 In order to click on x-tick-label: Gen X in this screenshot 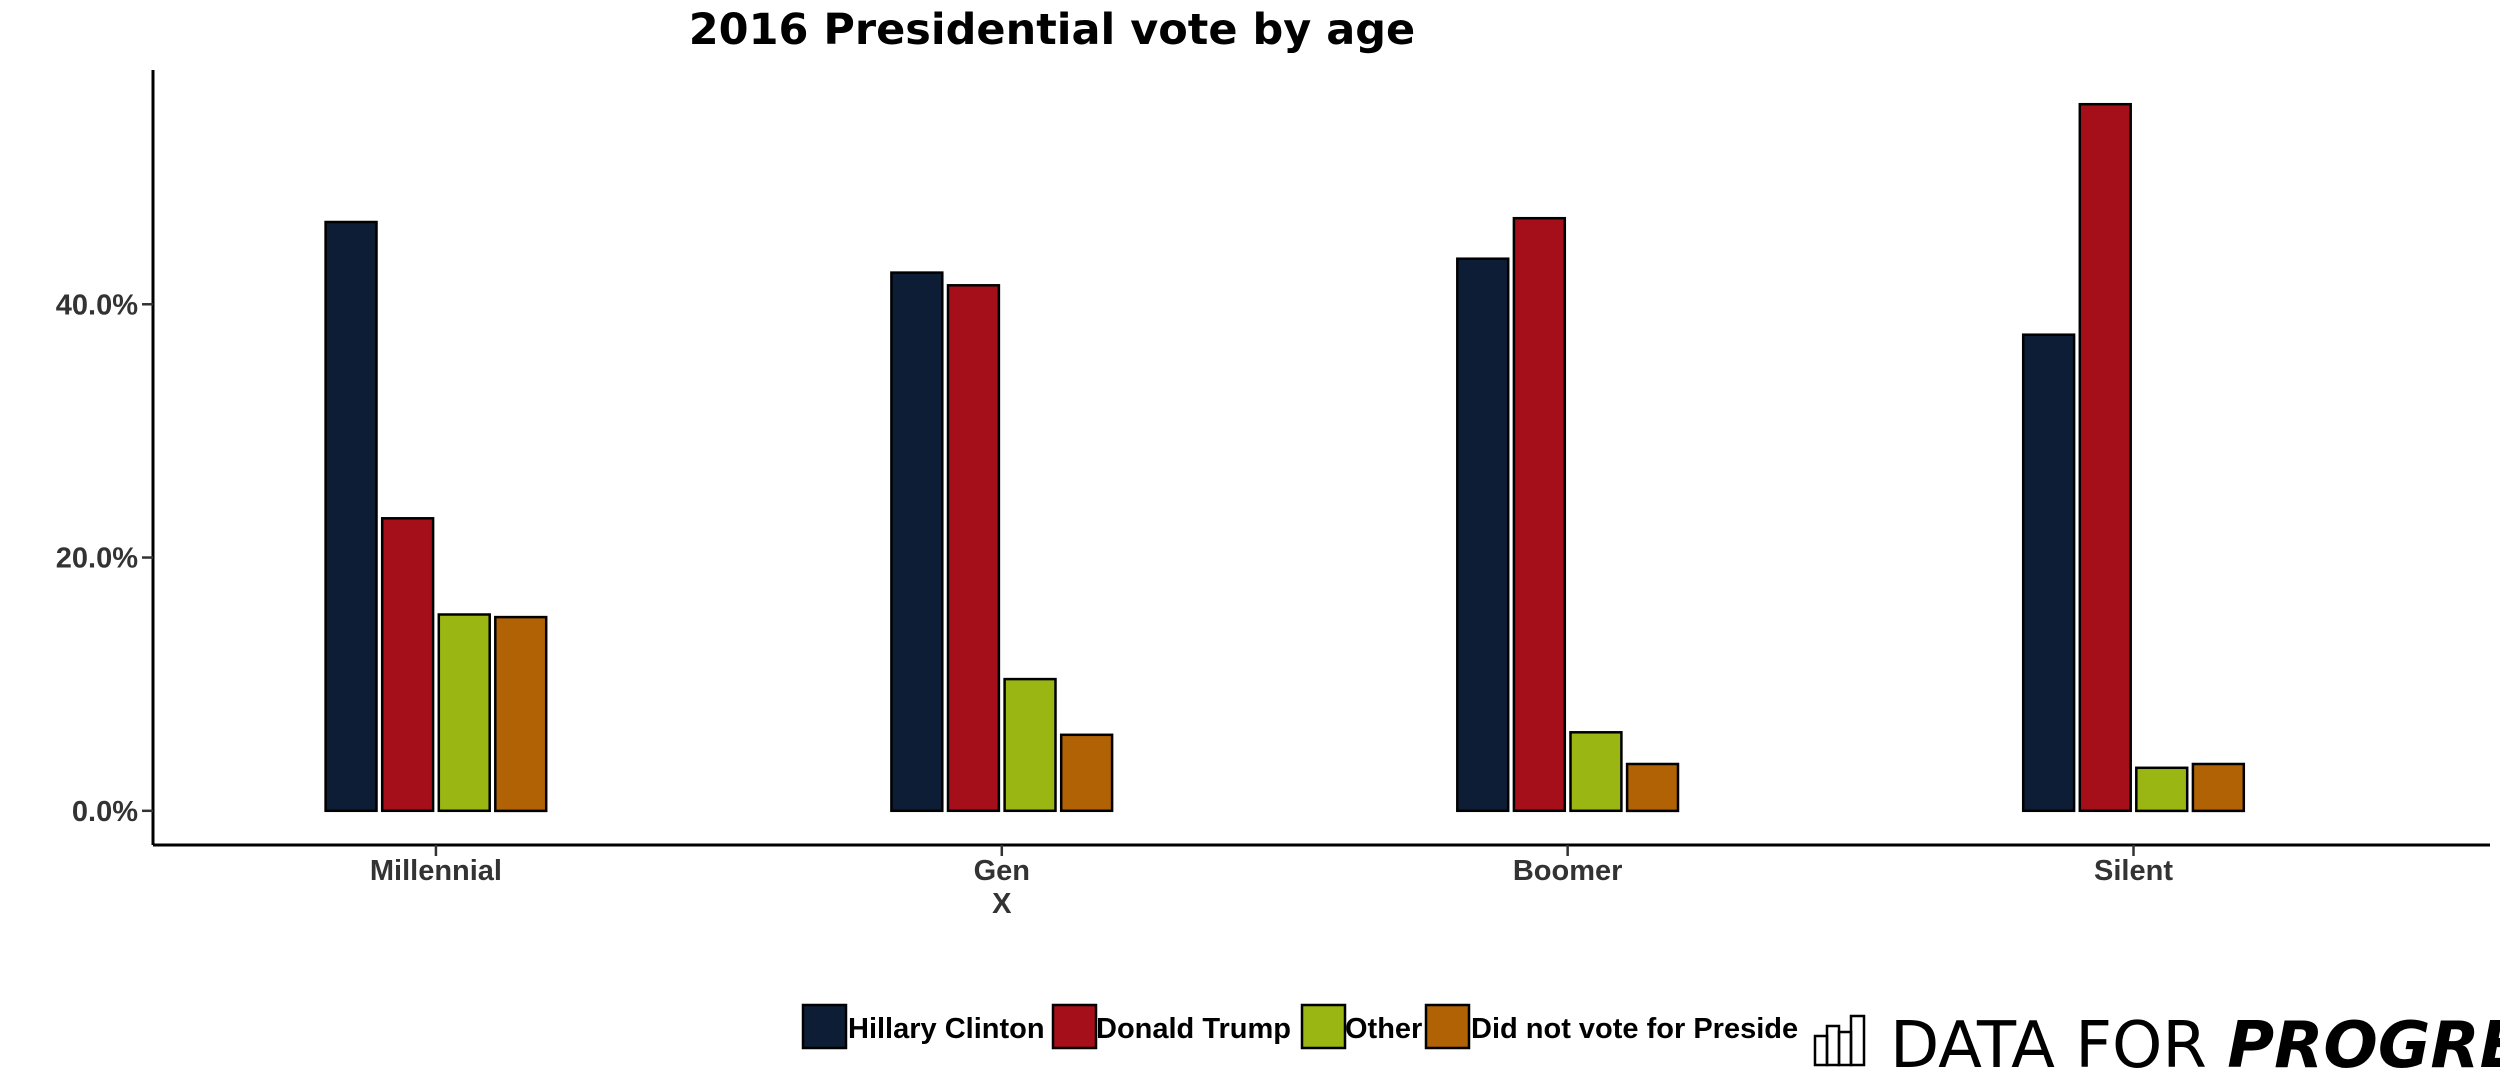, I will do `click(1002, 887)`.